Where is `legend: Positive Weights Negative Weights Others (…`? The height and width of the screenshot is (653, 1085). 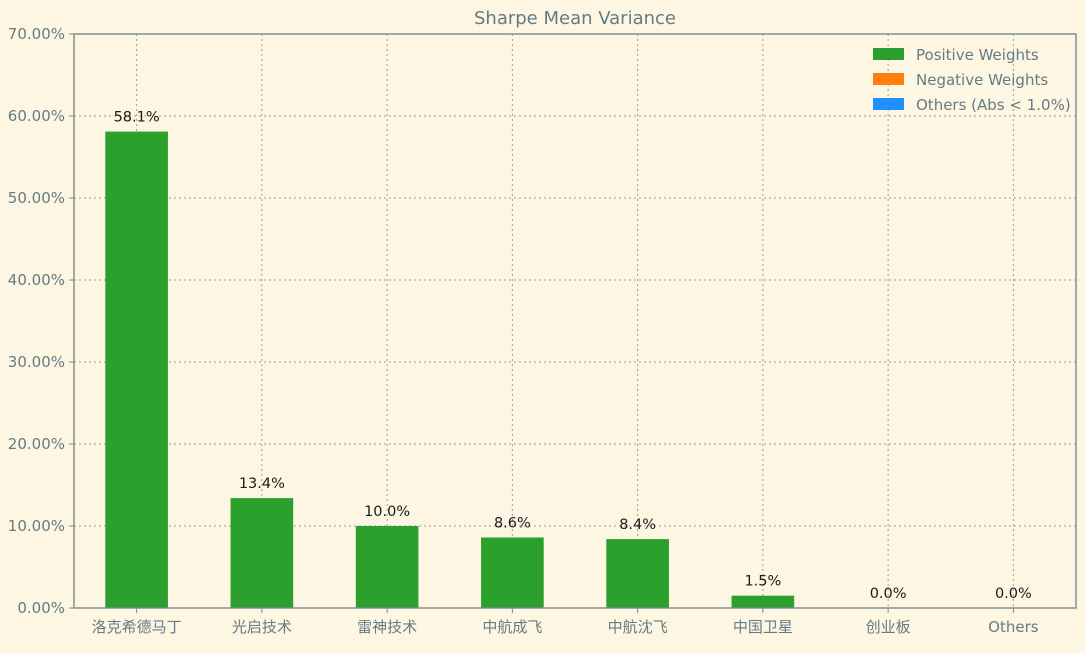 legend: Positive Weights Negative Weights Others (… is located at coordinates (972, 80).